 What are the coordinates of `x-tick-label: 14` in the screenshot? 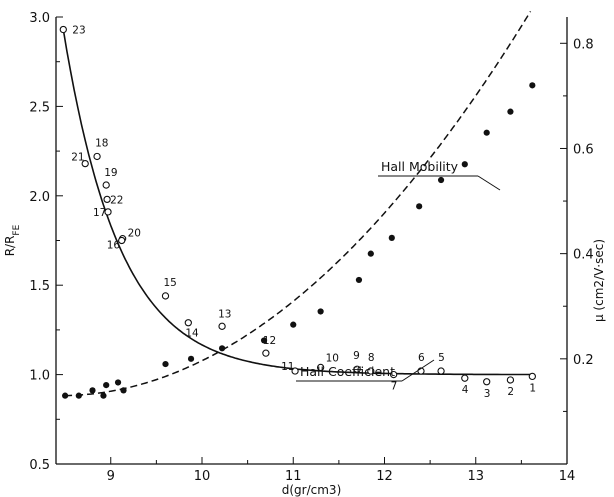 It's located at (567, 476).